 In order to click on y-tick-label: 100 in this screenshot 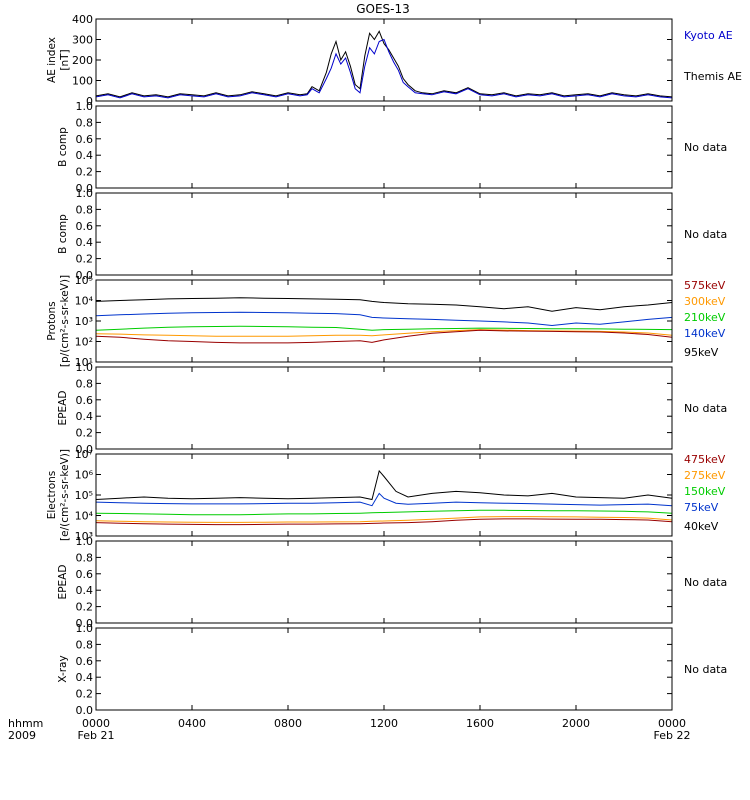, I will do `click(82, 81)`.